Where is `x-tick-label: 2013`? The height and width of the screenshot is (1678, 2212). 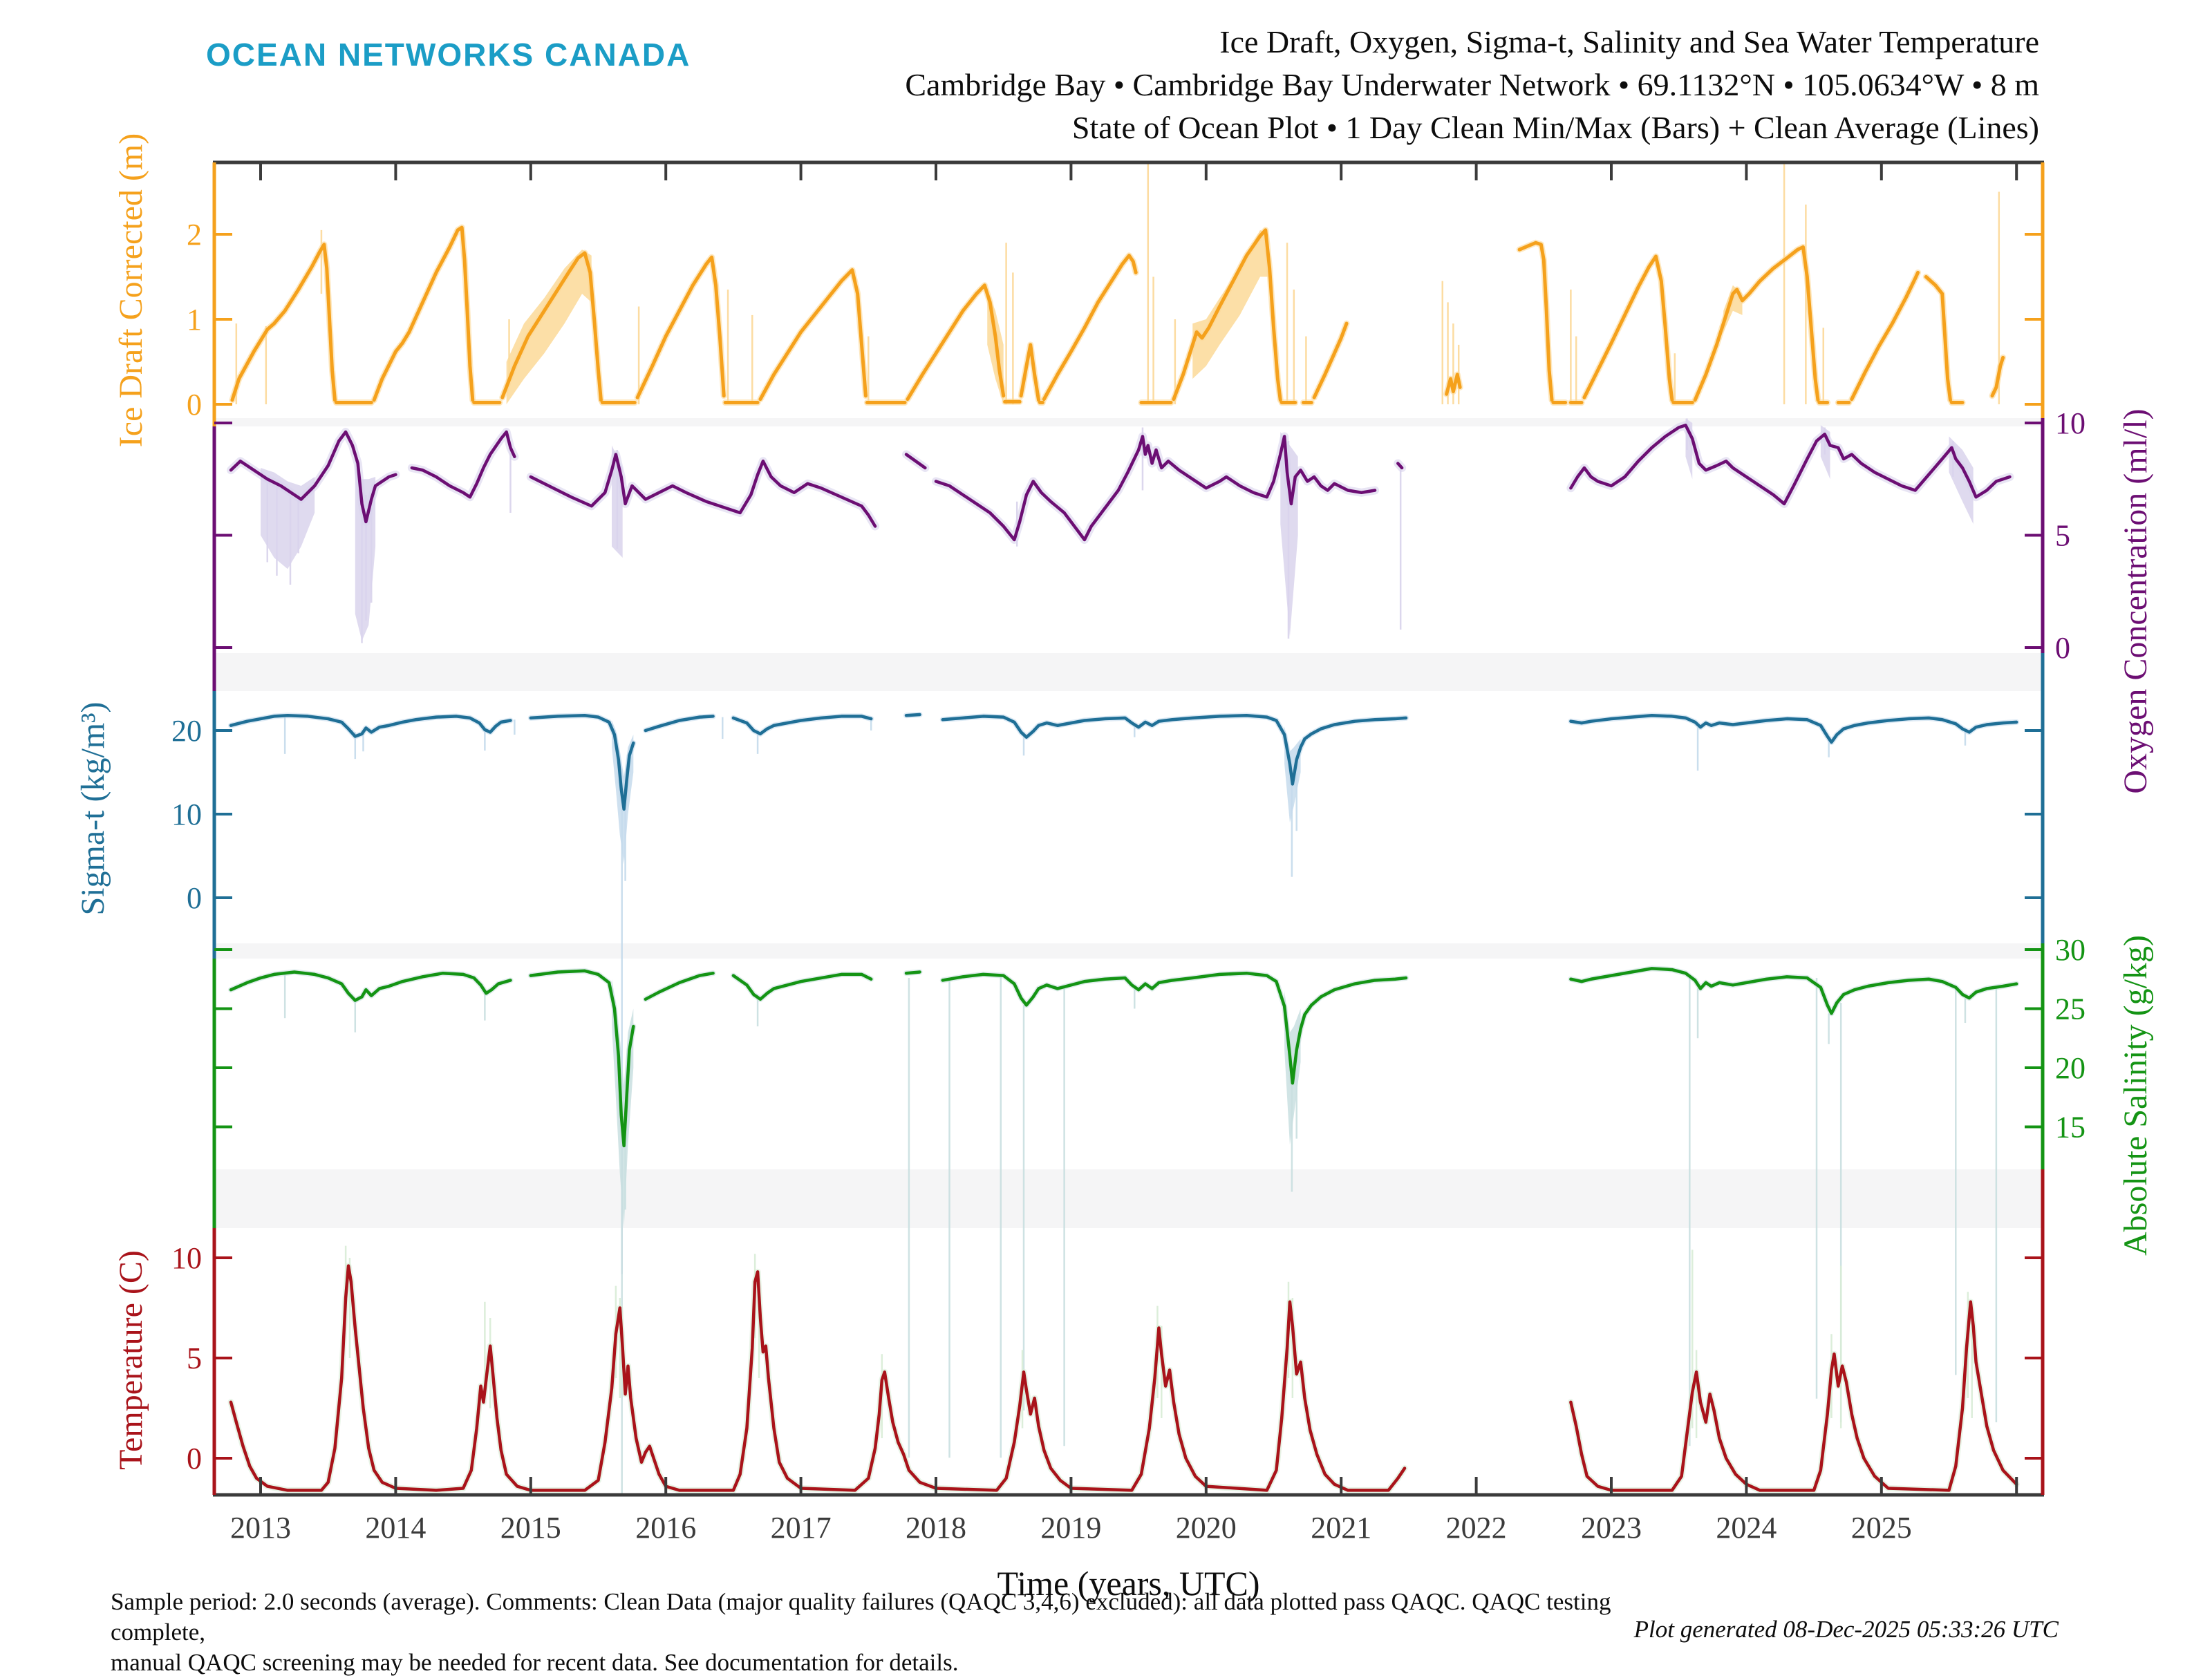
x-tick-label: 2013 is located at coordinates (260, 1528).